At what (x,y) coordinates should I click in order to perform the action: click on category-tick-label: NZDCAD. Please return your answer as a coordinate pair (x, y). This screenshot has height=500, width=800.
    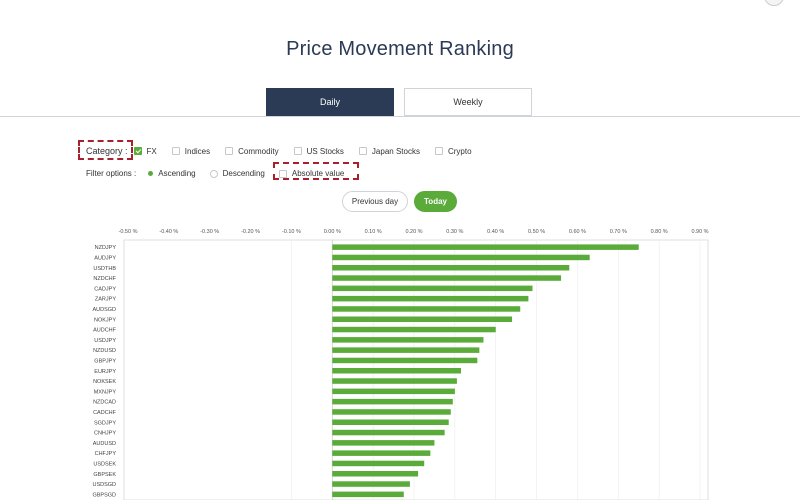
    Looking at the image, I should click on (104, 403).